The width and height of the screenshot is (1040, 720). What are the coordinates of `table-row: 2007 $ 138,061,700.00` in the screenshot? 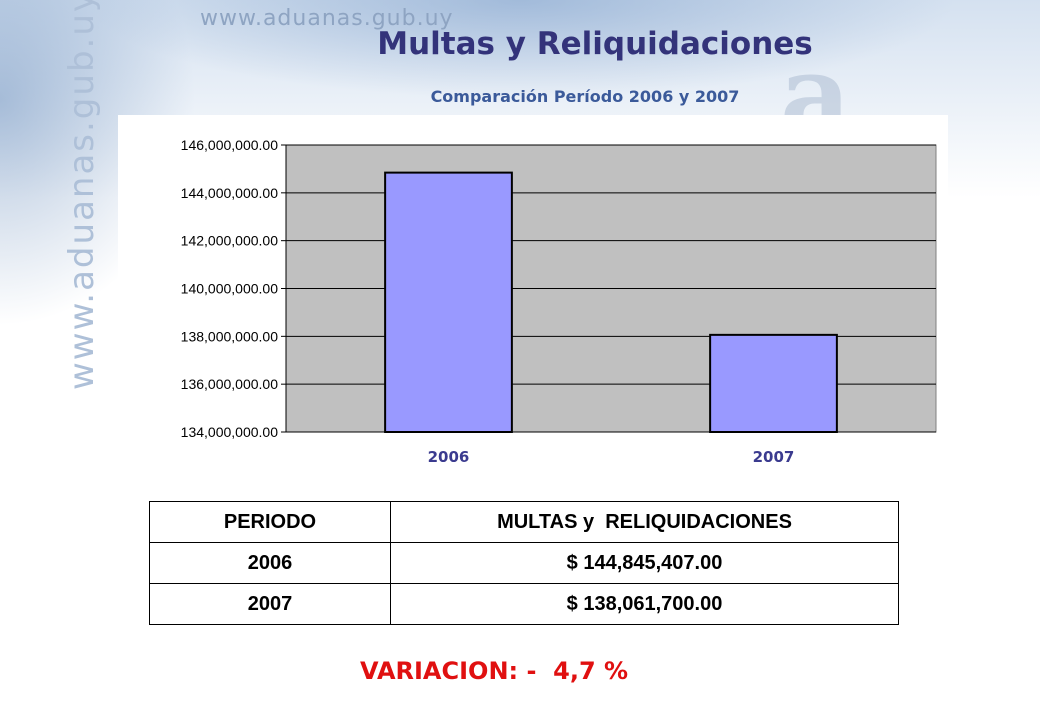 It's located at (524, 604).